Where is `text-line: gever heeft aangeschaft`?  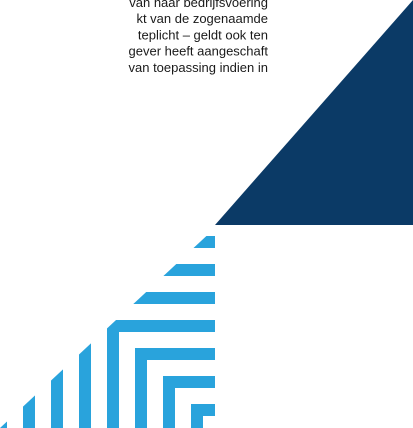 text-line: gever heeft aangeschaft is located at coordinates (199, 51).